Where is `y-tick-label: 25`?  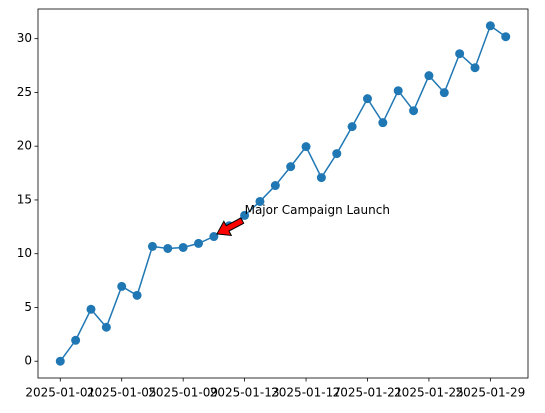
y-tick-label: 25 is located at coordinates (24, 92).